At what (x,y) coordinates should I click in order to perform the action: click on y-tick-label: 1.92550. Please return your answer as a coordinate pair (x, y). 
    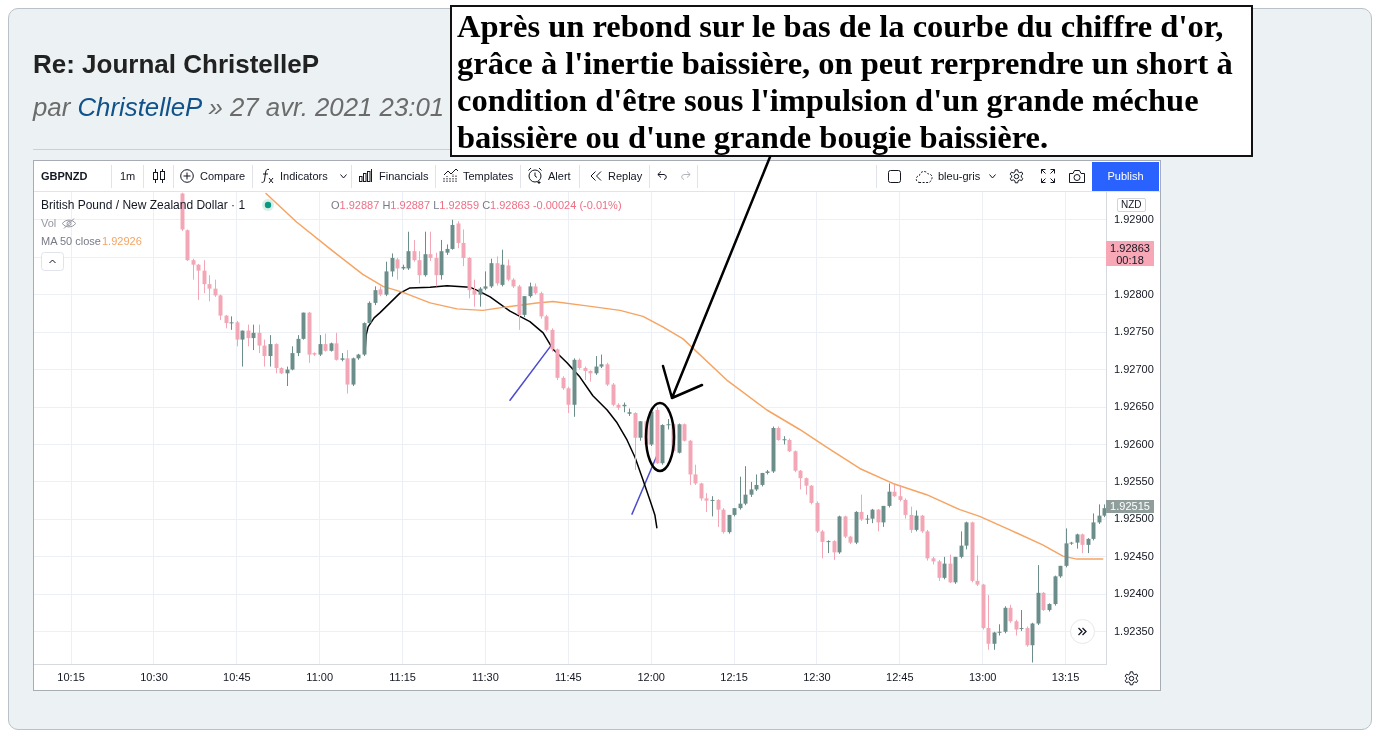
    Looking at the image, I should click on (1134, 480).